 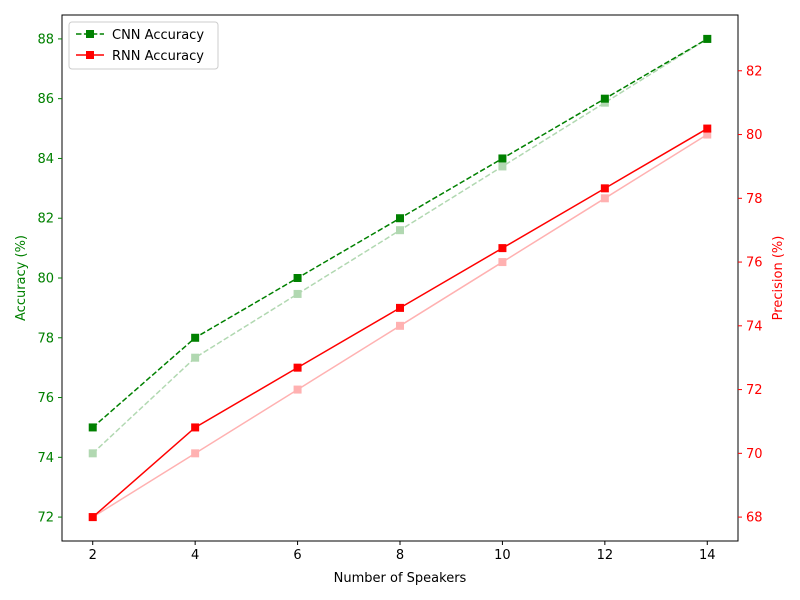 I want to click on legend-marker-cnn, so click(x=90, y=34).